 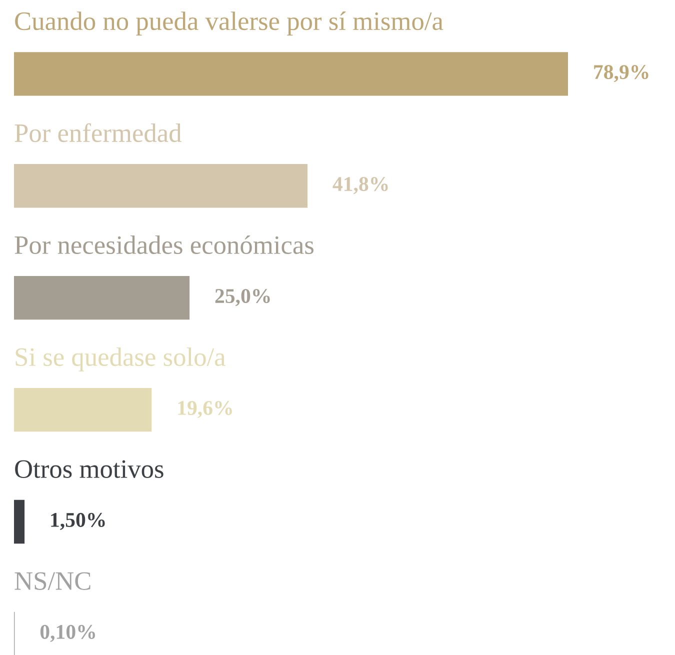 What do you see at coordinates (67, 633) in the screenshot?
I see `data-label: 0,10%` at bounding box center [67, 633].